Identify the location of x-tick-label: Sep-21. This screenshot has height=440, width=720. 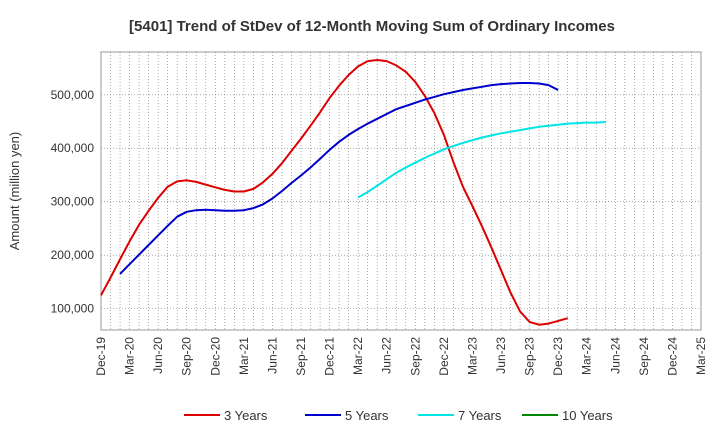
(301, 356).